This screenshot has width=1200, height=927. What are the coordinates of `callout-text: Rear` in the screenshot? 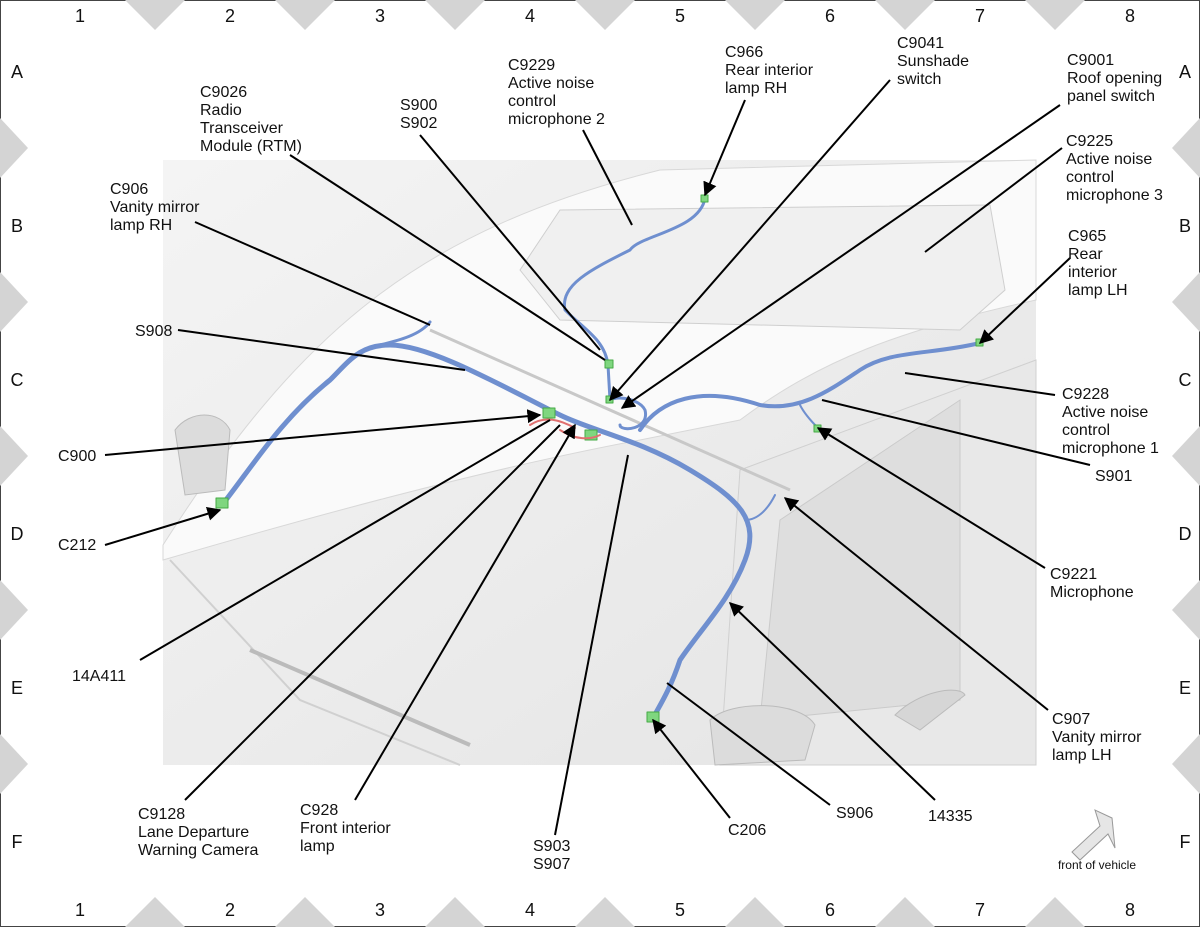 It's located at (1085, 254).